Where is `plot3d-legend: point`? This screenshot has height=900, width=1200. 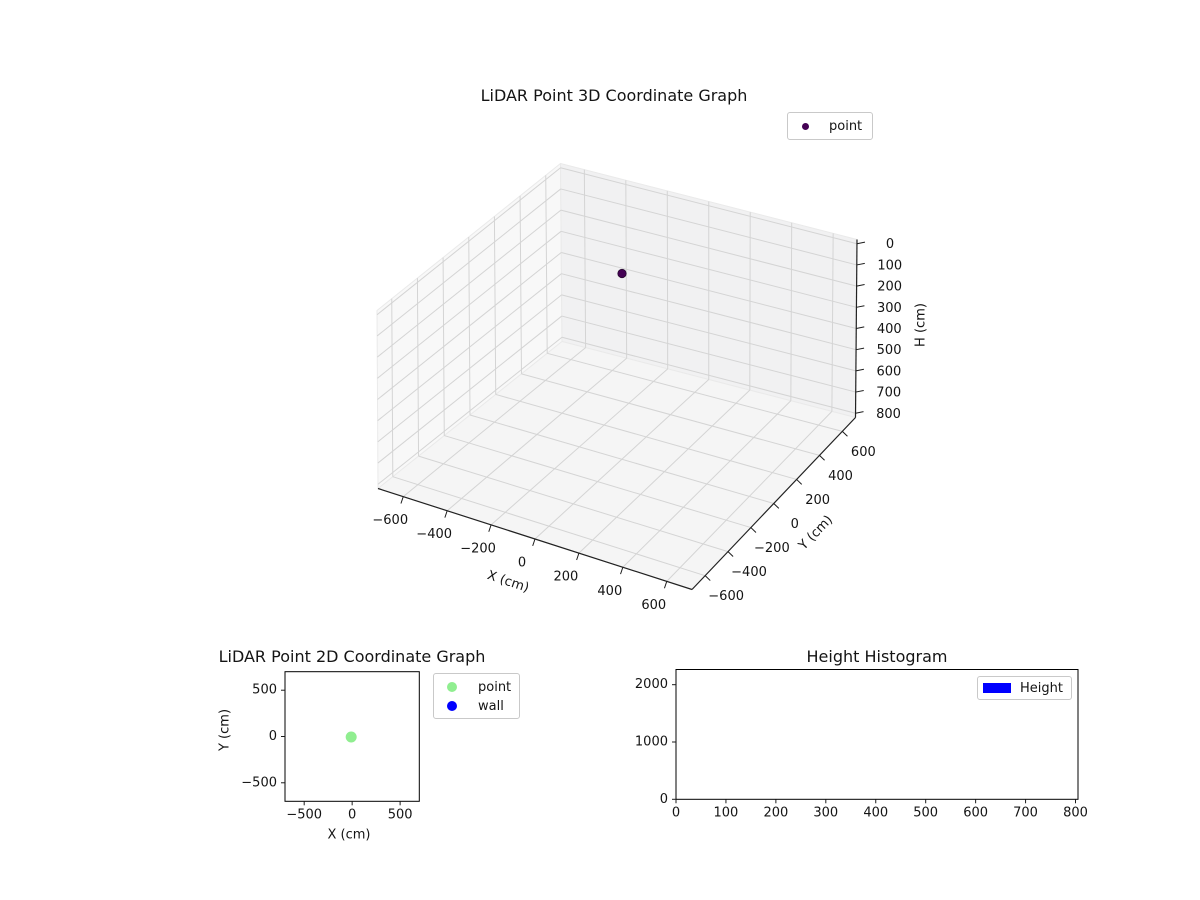
plot3d-legend: point is located at coordinates (830, 126).